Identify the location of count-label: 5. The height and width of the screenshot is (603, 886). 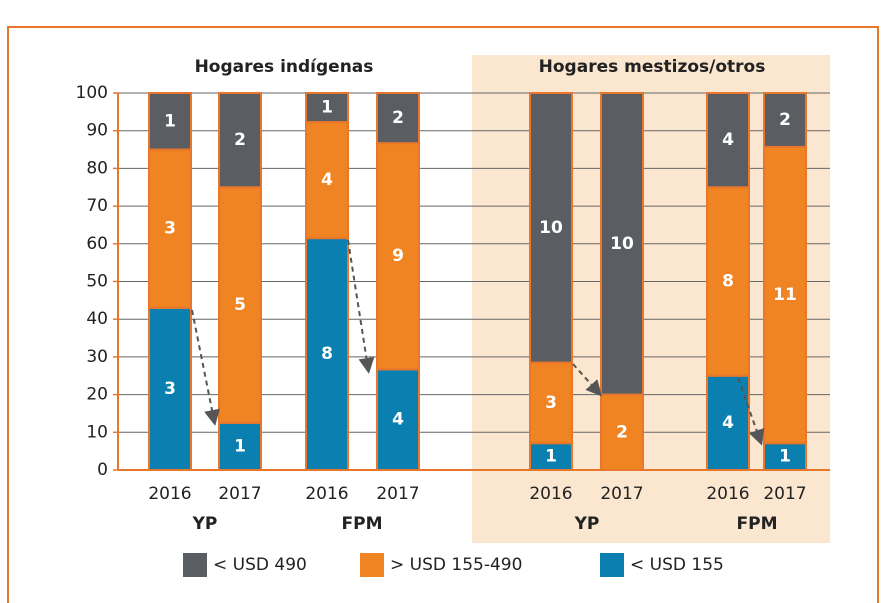
(240, 305).